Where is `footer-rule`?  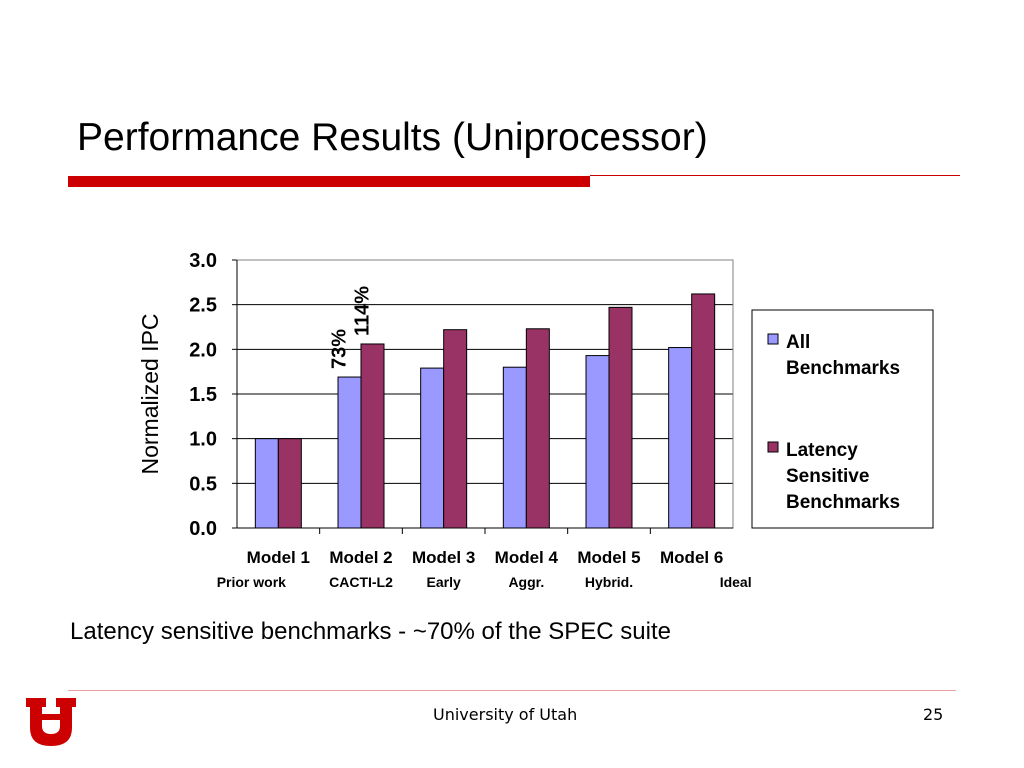 footer-rule is located at coordinates (512, 690).